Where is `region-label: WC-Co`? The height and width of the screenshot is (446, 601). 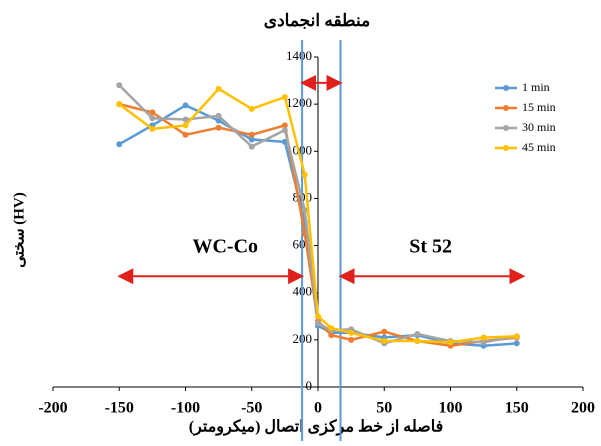 region-label: WC-Co is located at coordinates (225, 247).